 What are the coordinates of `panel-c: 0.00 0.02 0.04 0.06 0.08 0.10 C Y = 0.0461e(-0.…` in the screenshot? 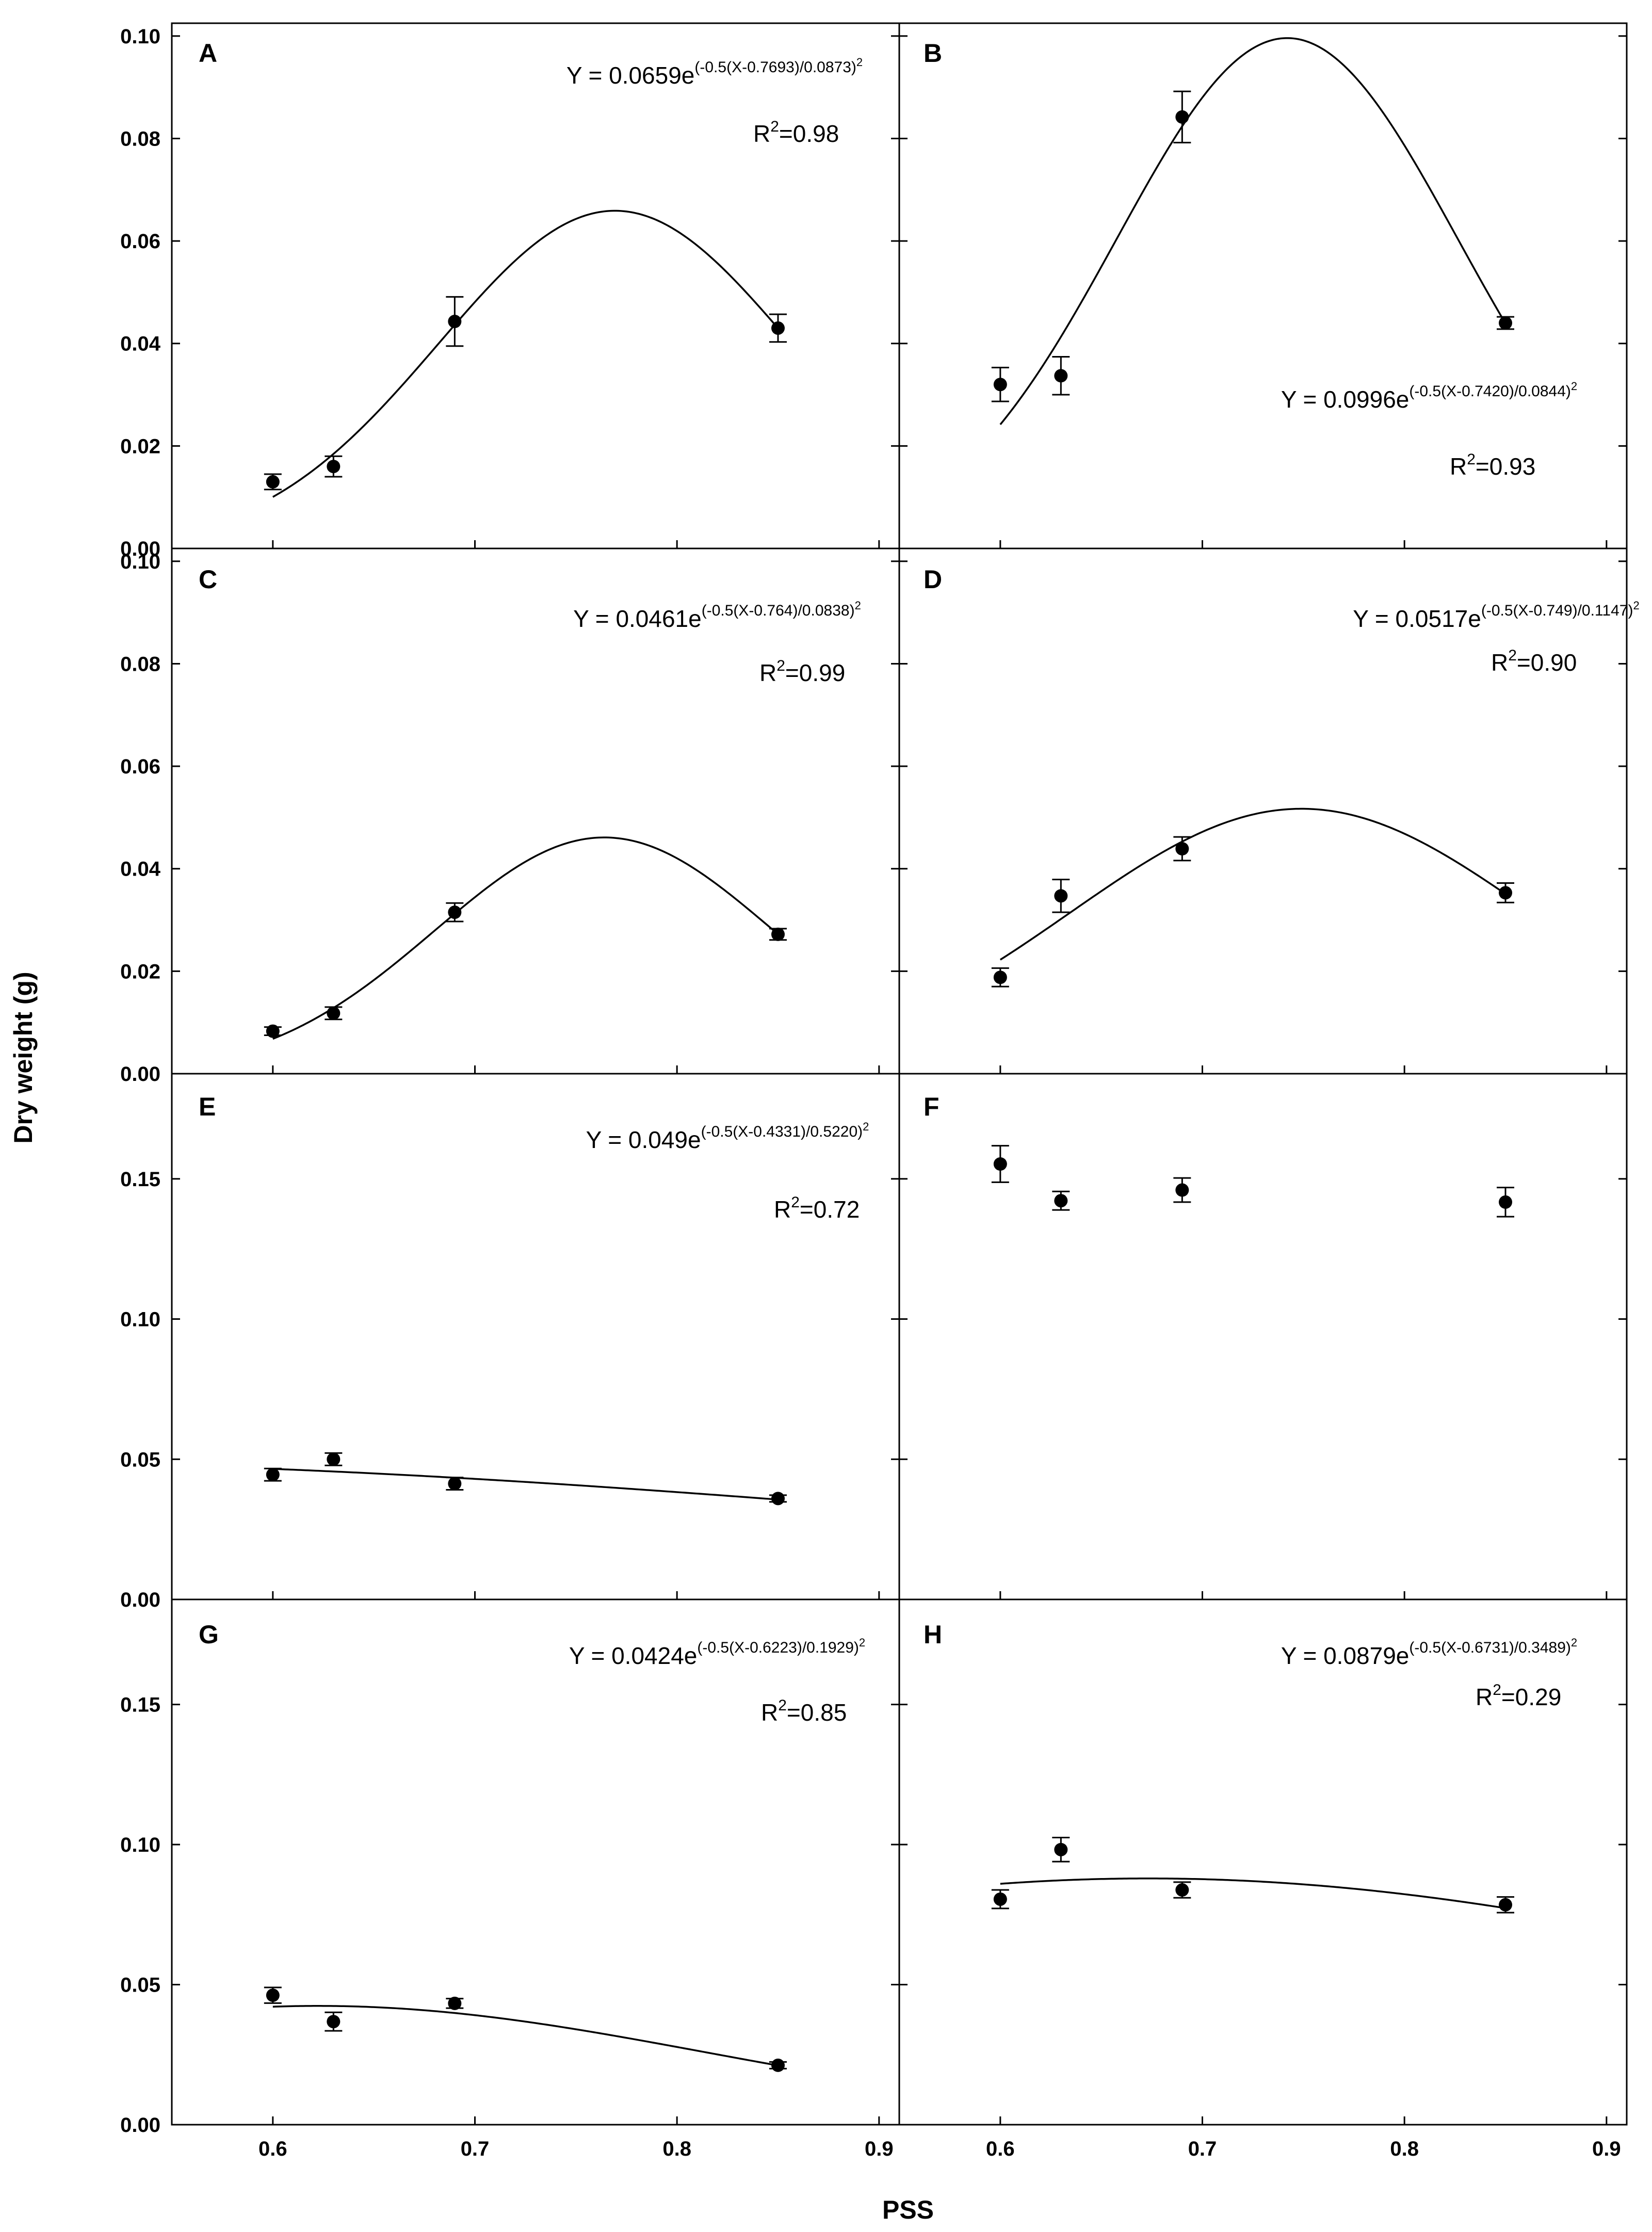 It's located at (510, 816).